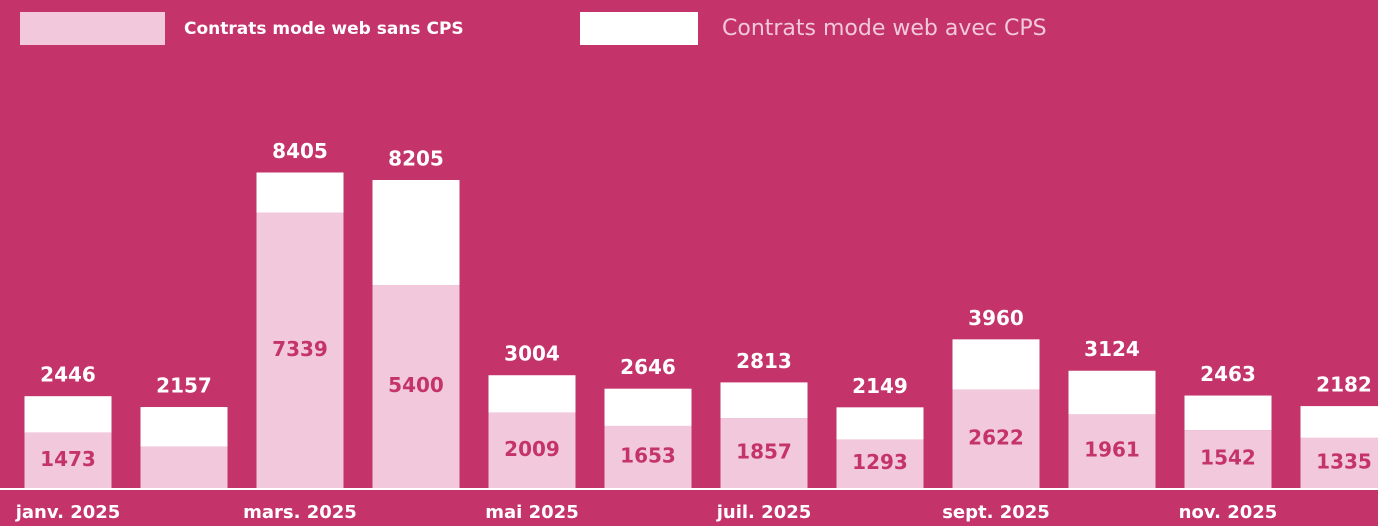 This screenshot has width=1378, height=526. Describe the element at coordinates (68, 375) in the screenshot. I see `total-label: 2446` at that location.